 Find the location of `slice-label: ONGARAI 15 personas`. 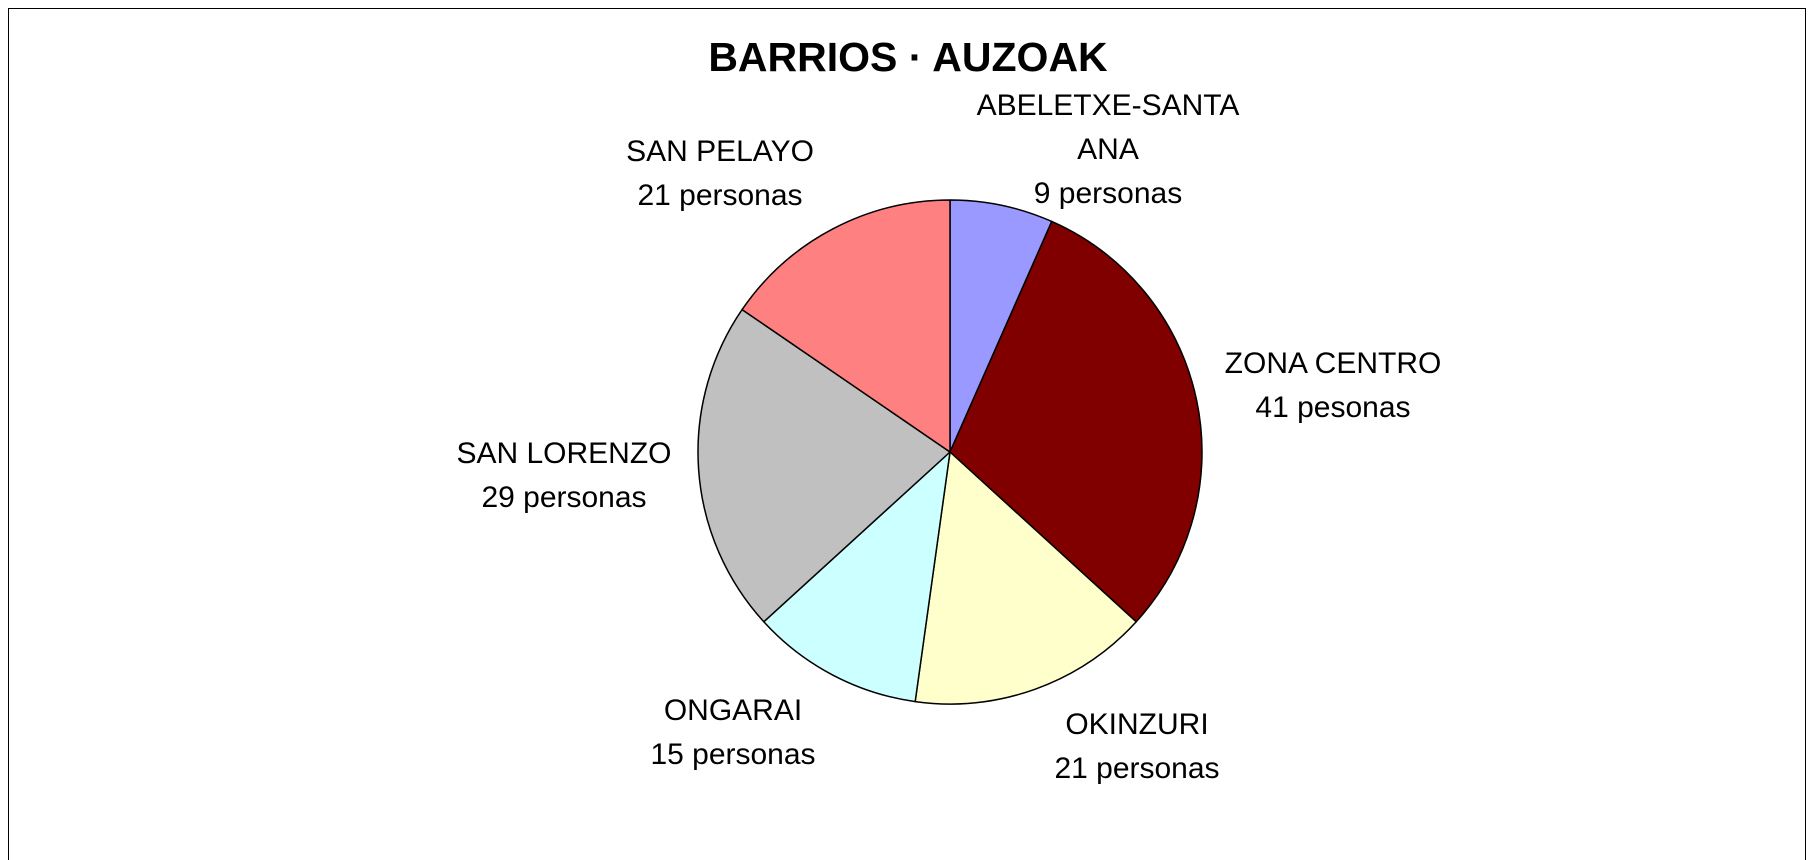

slice-label: ONGARAI 15 personas is located at coordinates (733, 733).